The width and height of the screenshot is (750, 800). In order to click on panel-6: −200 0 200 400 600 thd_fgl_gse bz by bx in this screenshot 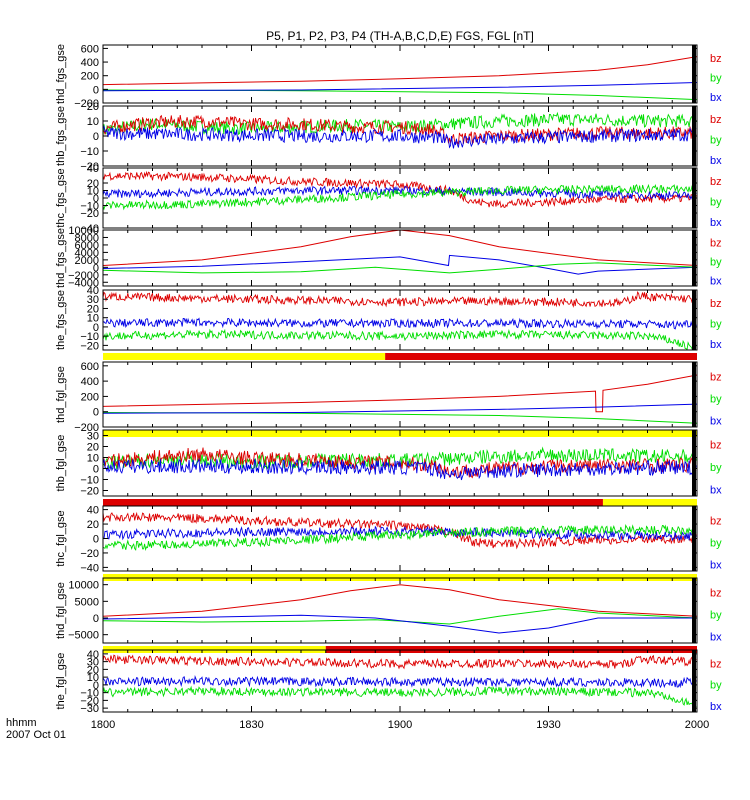, I will do `click(388, 399)`.